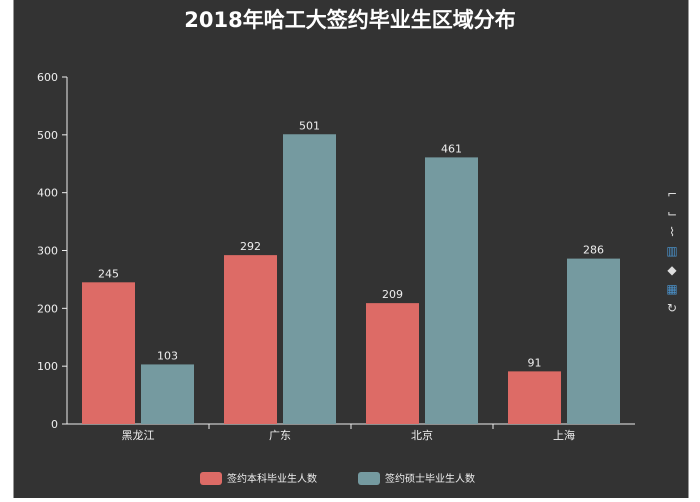  Describe the element at coordinates (564, 435) in the screenshot. I see `x-tick-label: 上海` at that location.